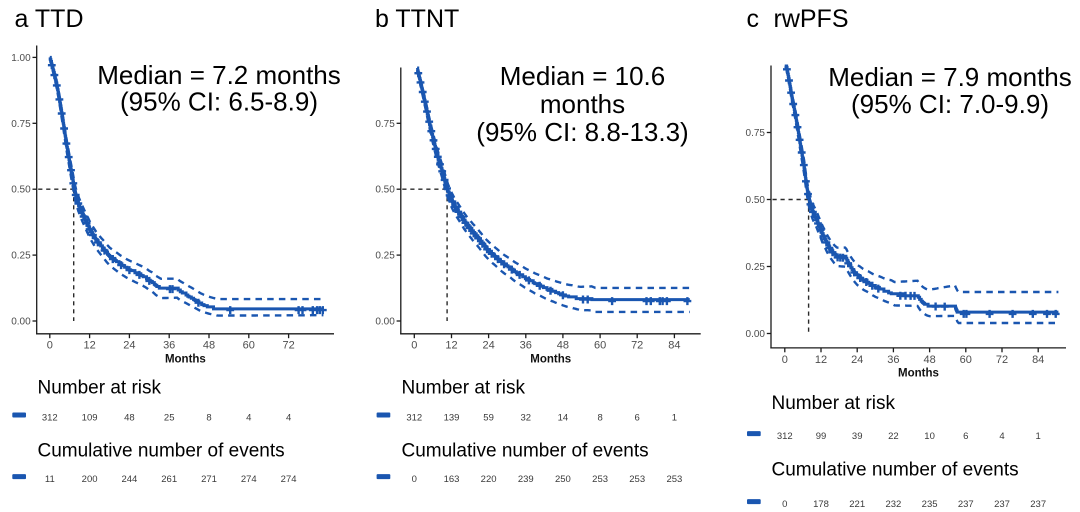 This screenshot has height=512, width=1080. I want to click on svg-text: (95% CI: 6.5-8.9), so click(219, 102).